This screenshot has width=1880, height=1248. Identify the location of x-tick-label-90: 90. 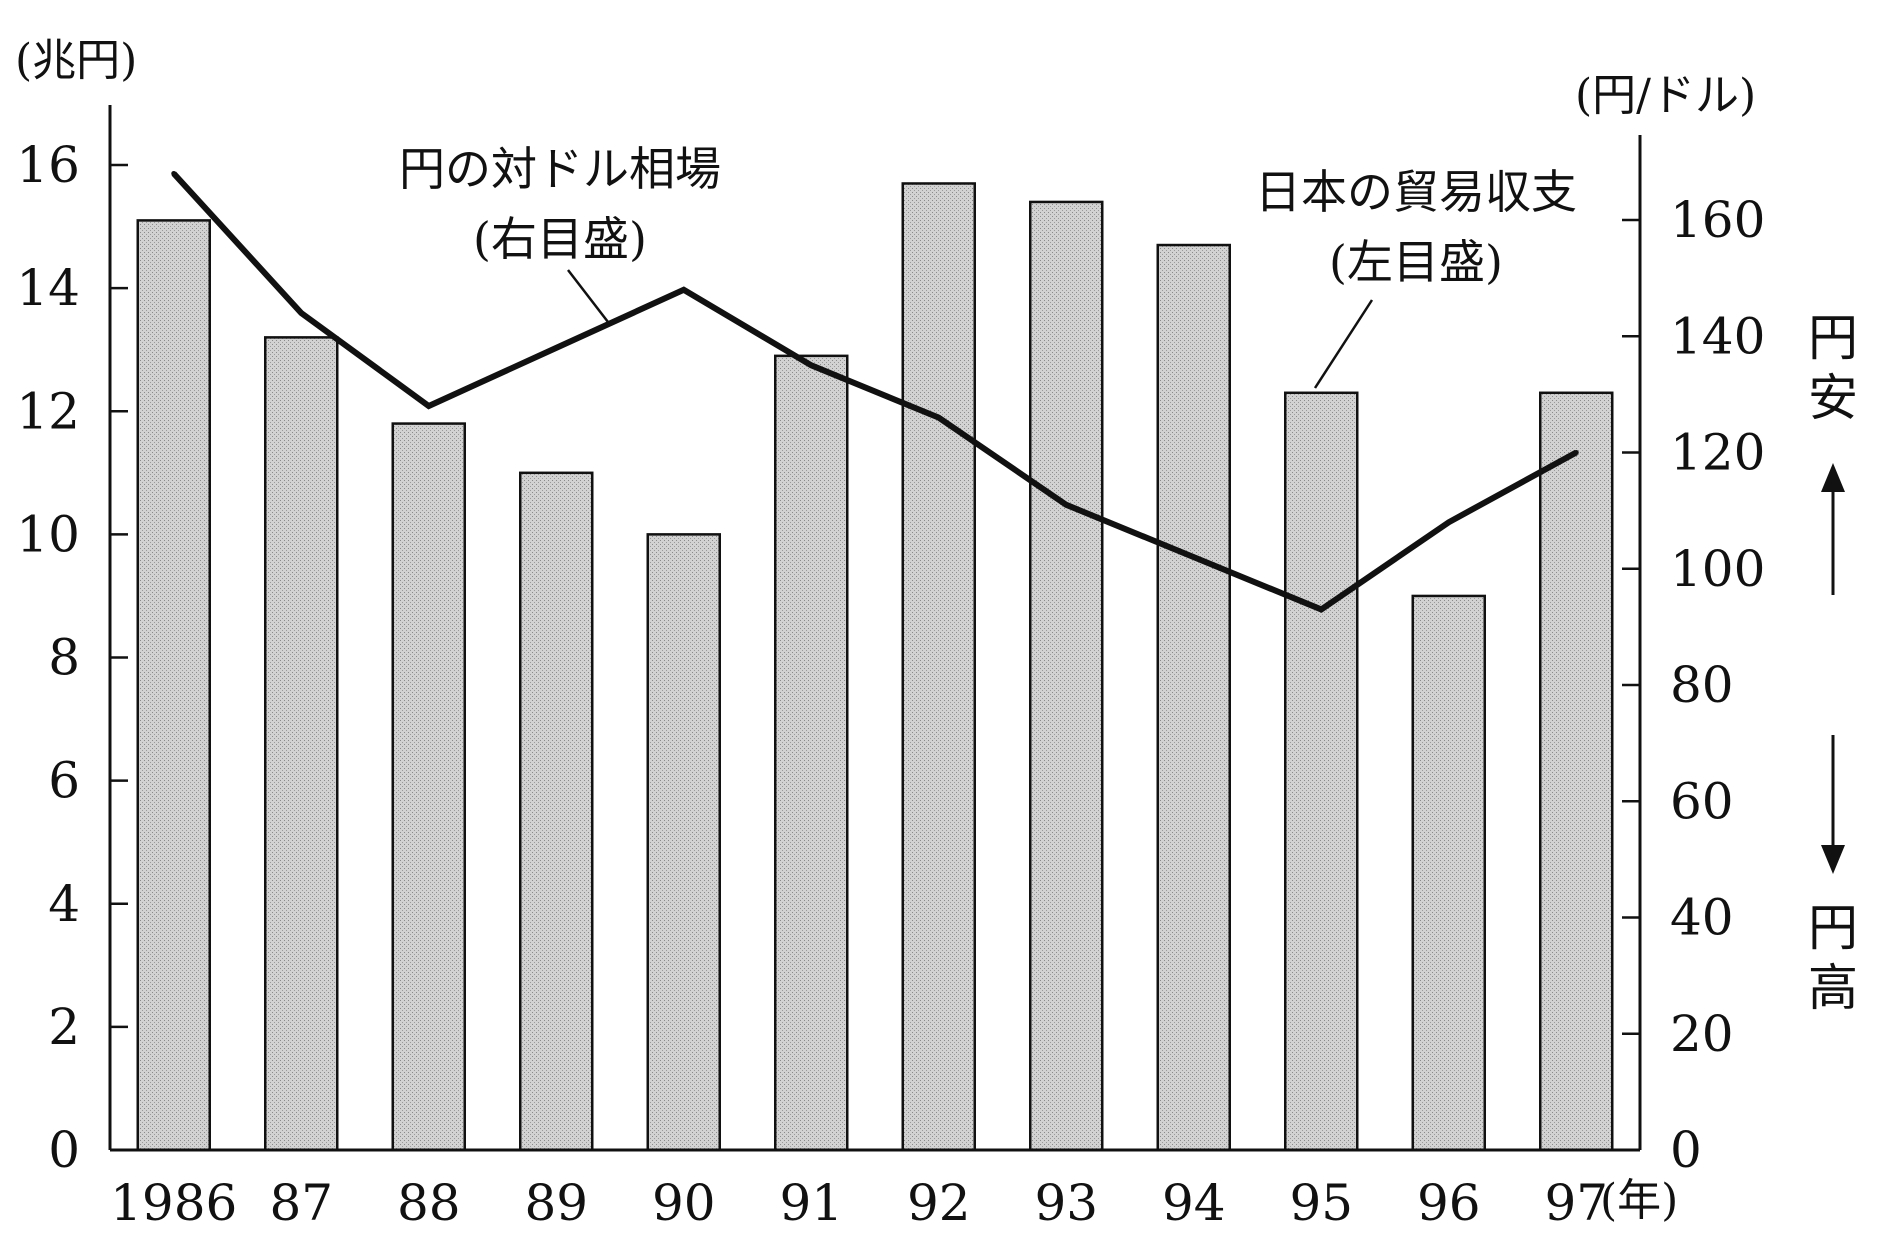
(684, 1203).